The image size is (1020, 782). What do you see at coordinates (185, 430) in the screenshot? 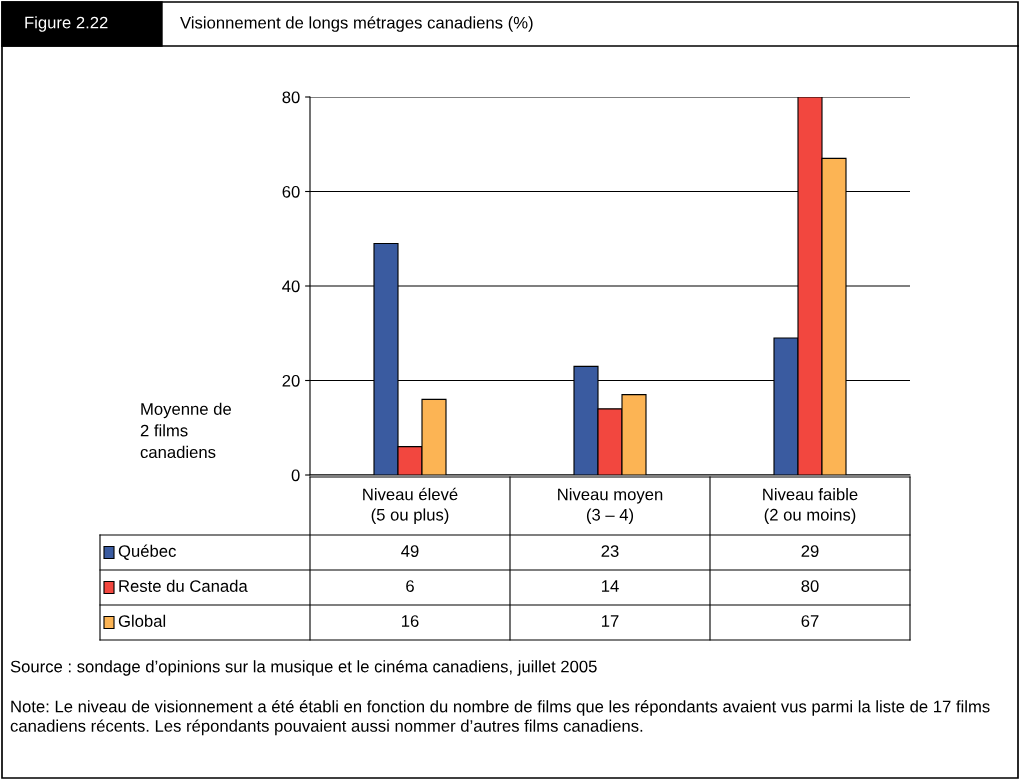
I see `y-axis-title: Moyenne de 2 films canadiens` at bounding box center [185, 430].